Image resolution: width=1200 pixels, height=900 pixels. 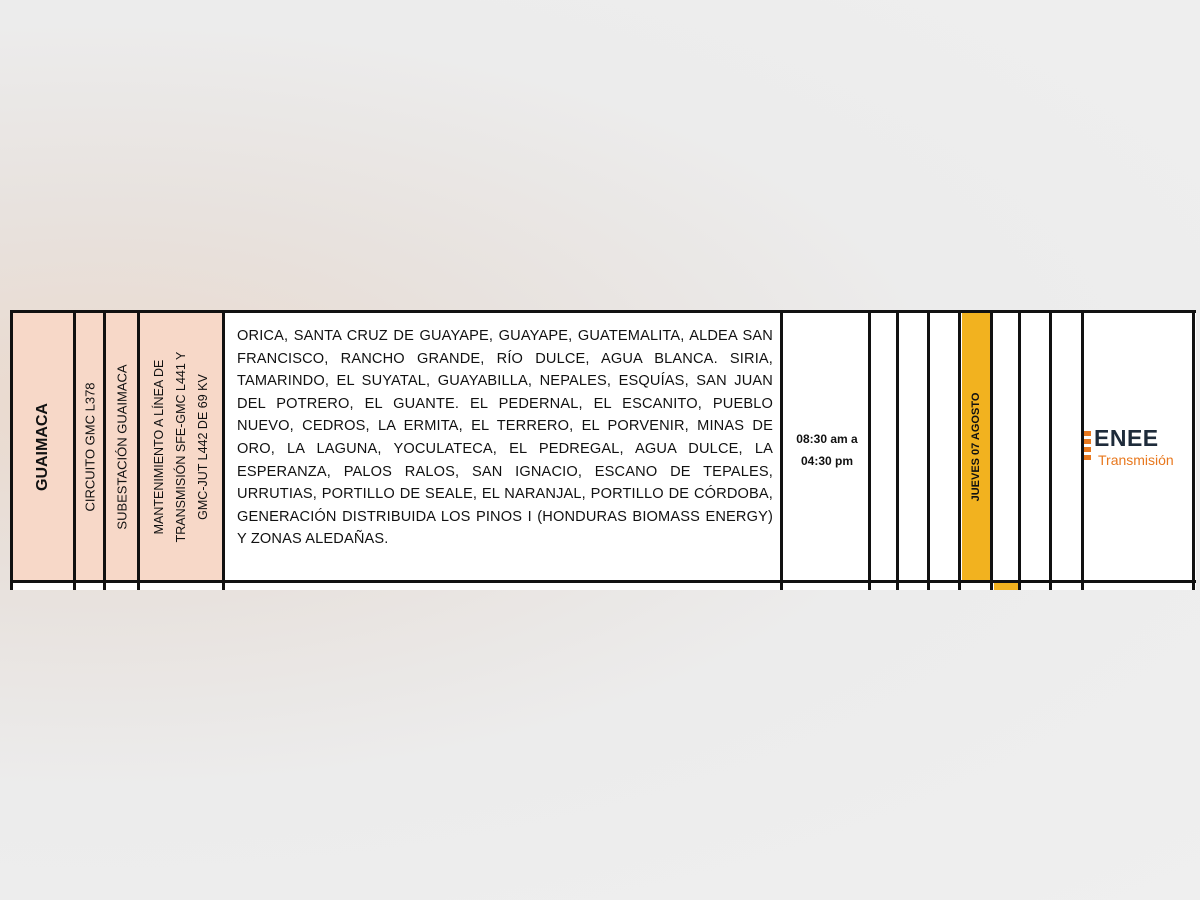 I want to click on enee-transmision-logo: ENEE Transmisión, so click(x=1140, y=446).